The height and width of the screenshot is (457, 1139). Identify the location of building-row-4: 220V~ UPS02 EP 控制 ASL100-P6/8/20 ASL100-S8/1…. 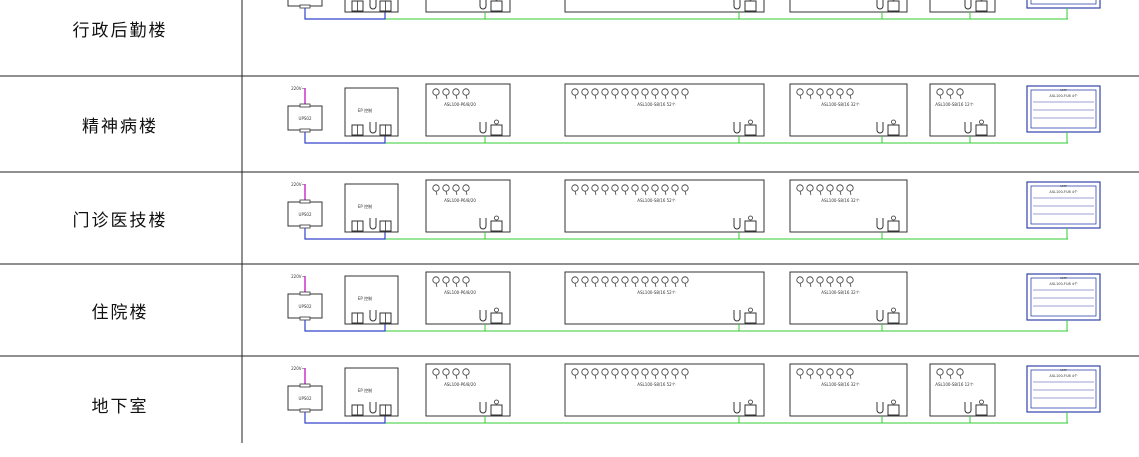
(694, 301).